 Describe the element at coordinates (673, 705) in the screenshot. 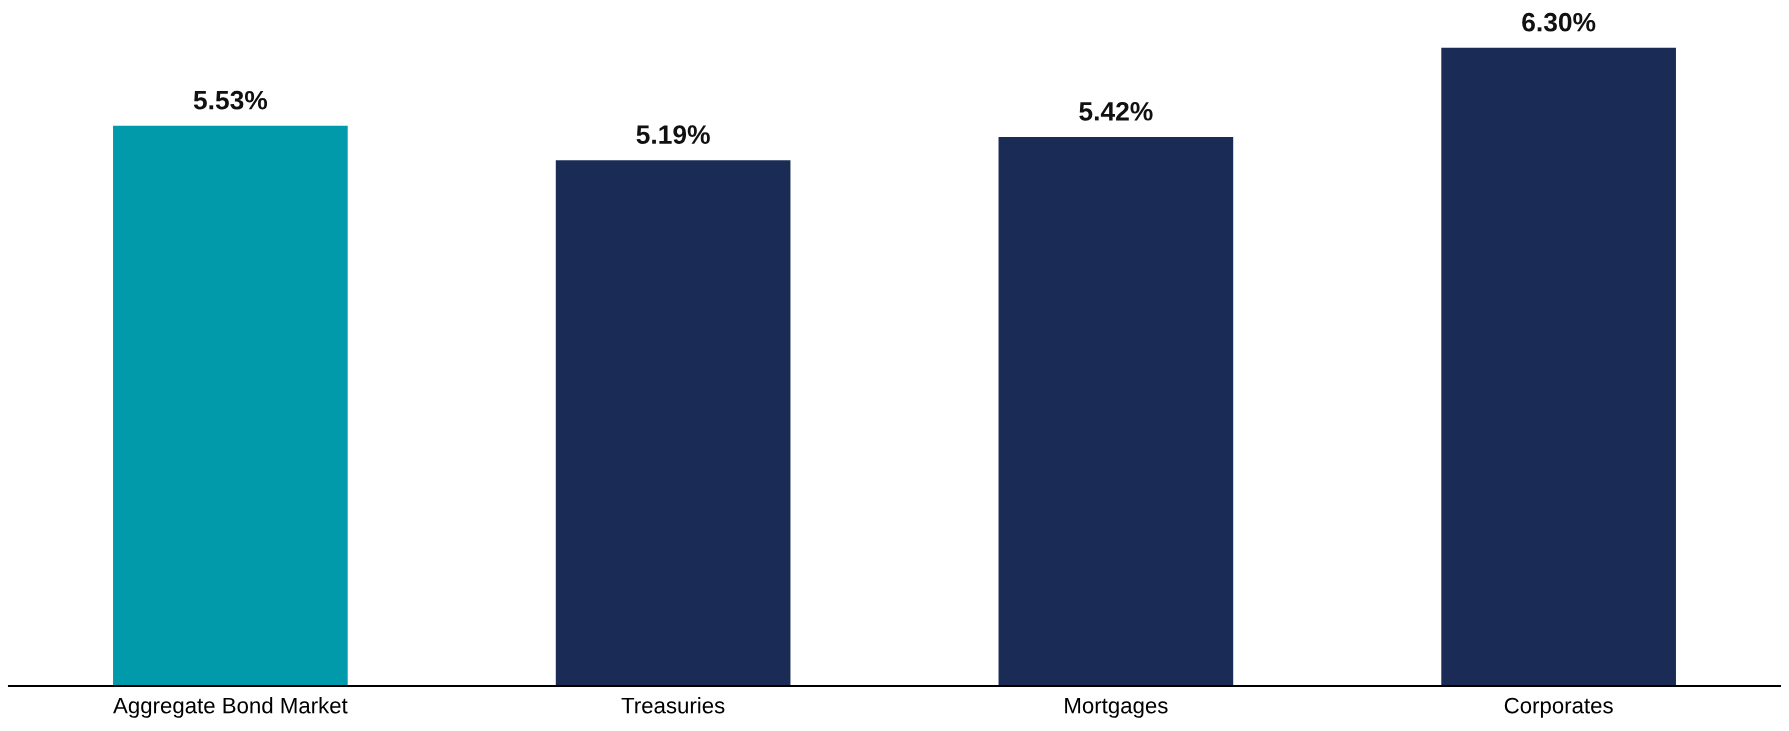

I see `x-tick-label: Treasuries` at that location.